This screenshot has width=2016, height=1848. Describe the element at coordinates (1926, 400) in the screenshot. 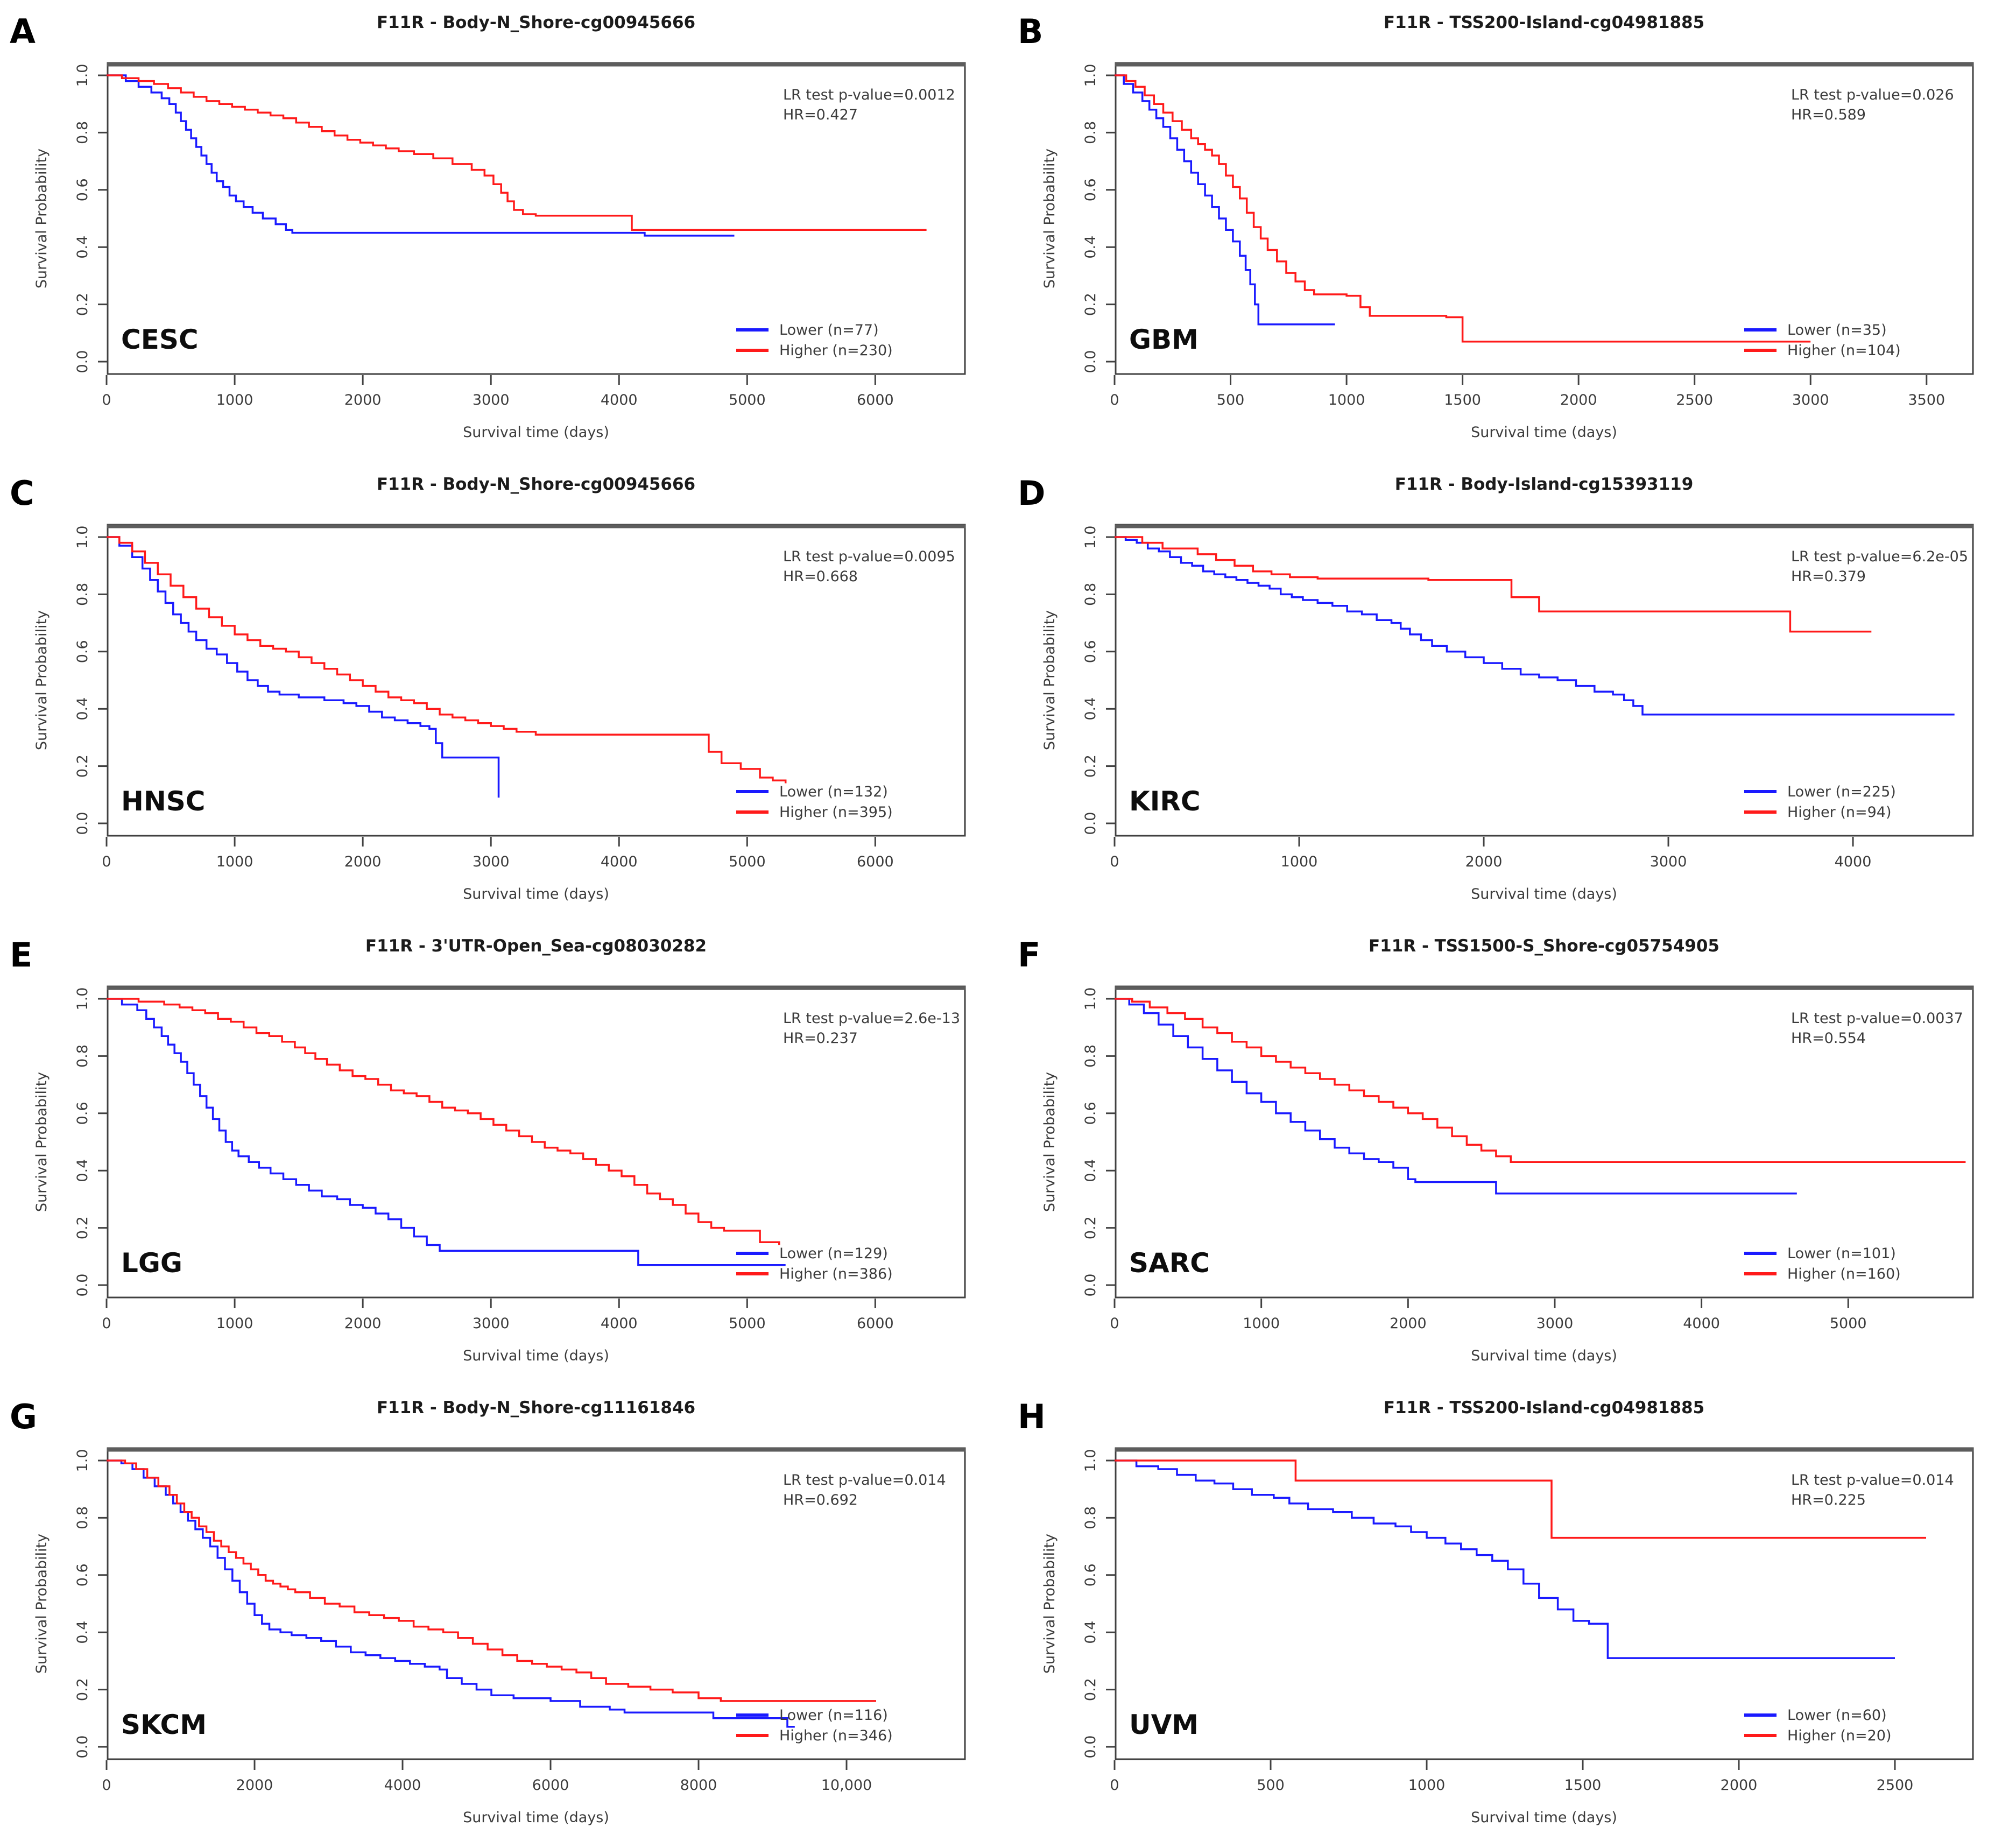

I see `x-tick-label: 3500` at that location.